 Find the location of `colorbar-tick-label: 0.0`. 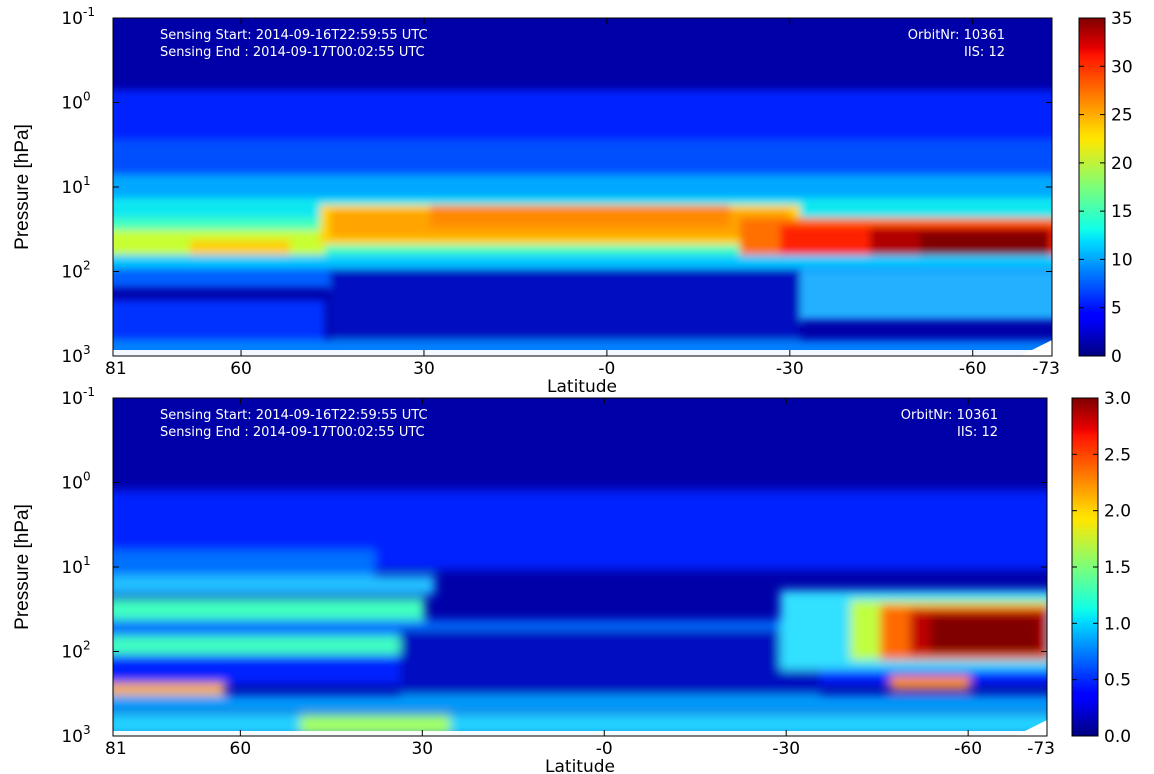

colorbar-tick-label: 0.0 is located at coordinates (1117, 737).